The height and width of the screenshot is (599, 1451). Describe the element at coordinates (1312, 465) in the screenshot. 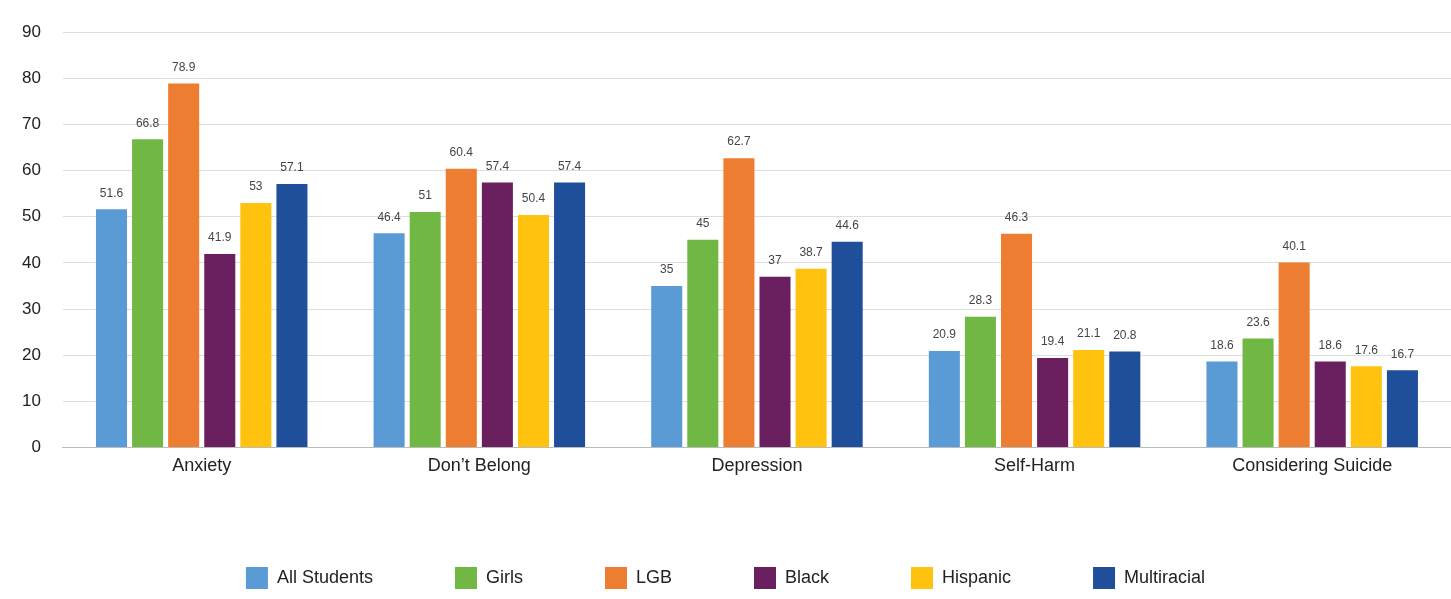

I see `x-tick-label: Considering Suicide` at that location.